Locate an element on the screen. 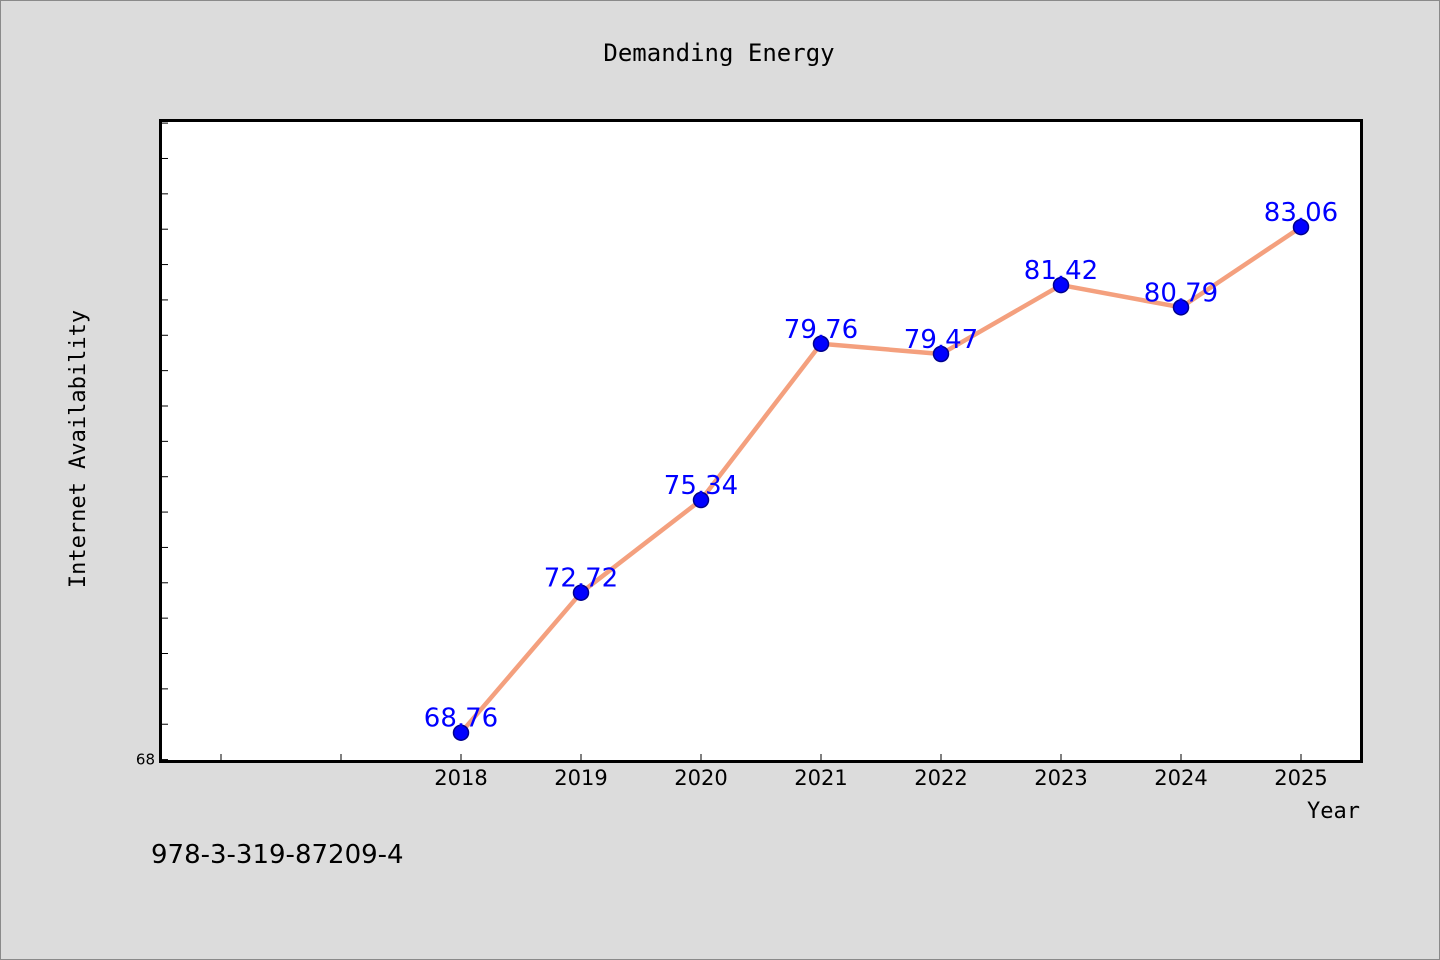  data-value-label: 83.06 is located at coordinates (1301, 213).